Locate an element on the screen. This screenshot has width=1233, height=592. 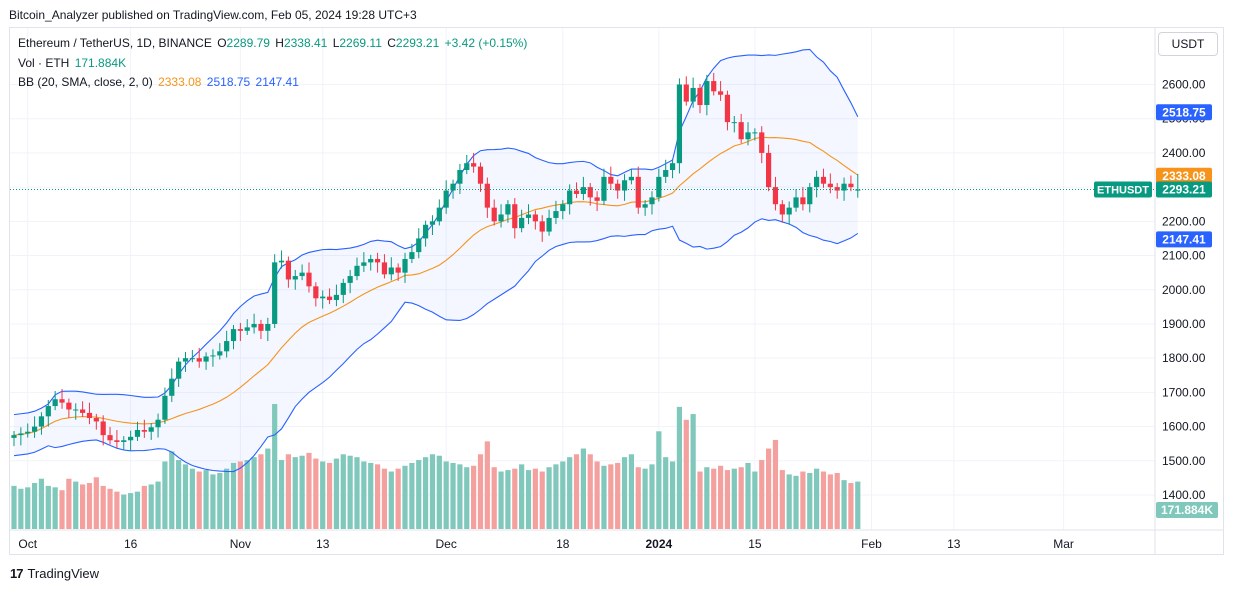
y-tick-label: 1800.00 is located at coordinates (1184, 358).